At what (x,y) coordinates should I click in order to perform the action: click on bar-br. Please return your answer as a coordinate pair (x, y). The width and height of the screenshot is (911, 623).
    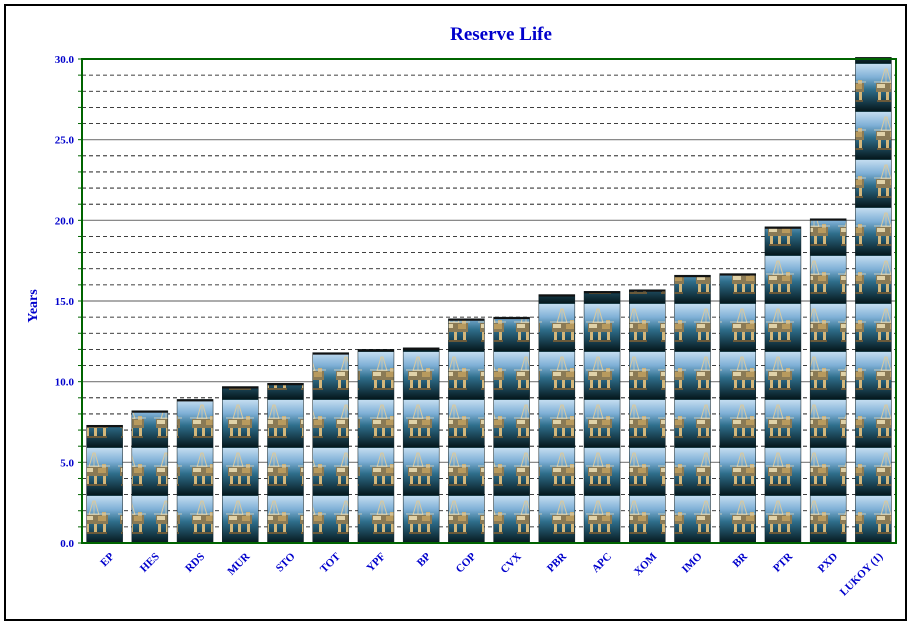
    Looking at the image, I should click on (737, 408).